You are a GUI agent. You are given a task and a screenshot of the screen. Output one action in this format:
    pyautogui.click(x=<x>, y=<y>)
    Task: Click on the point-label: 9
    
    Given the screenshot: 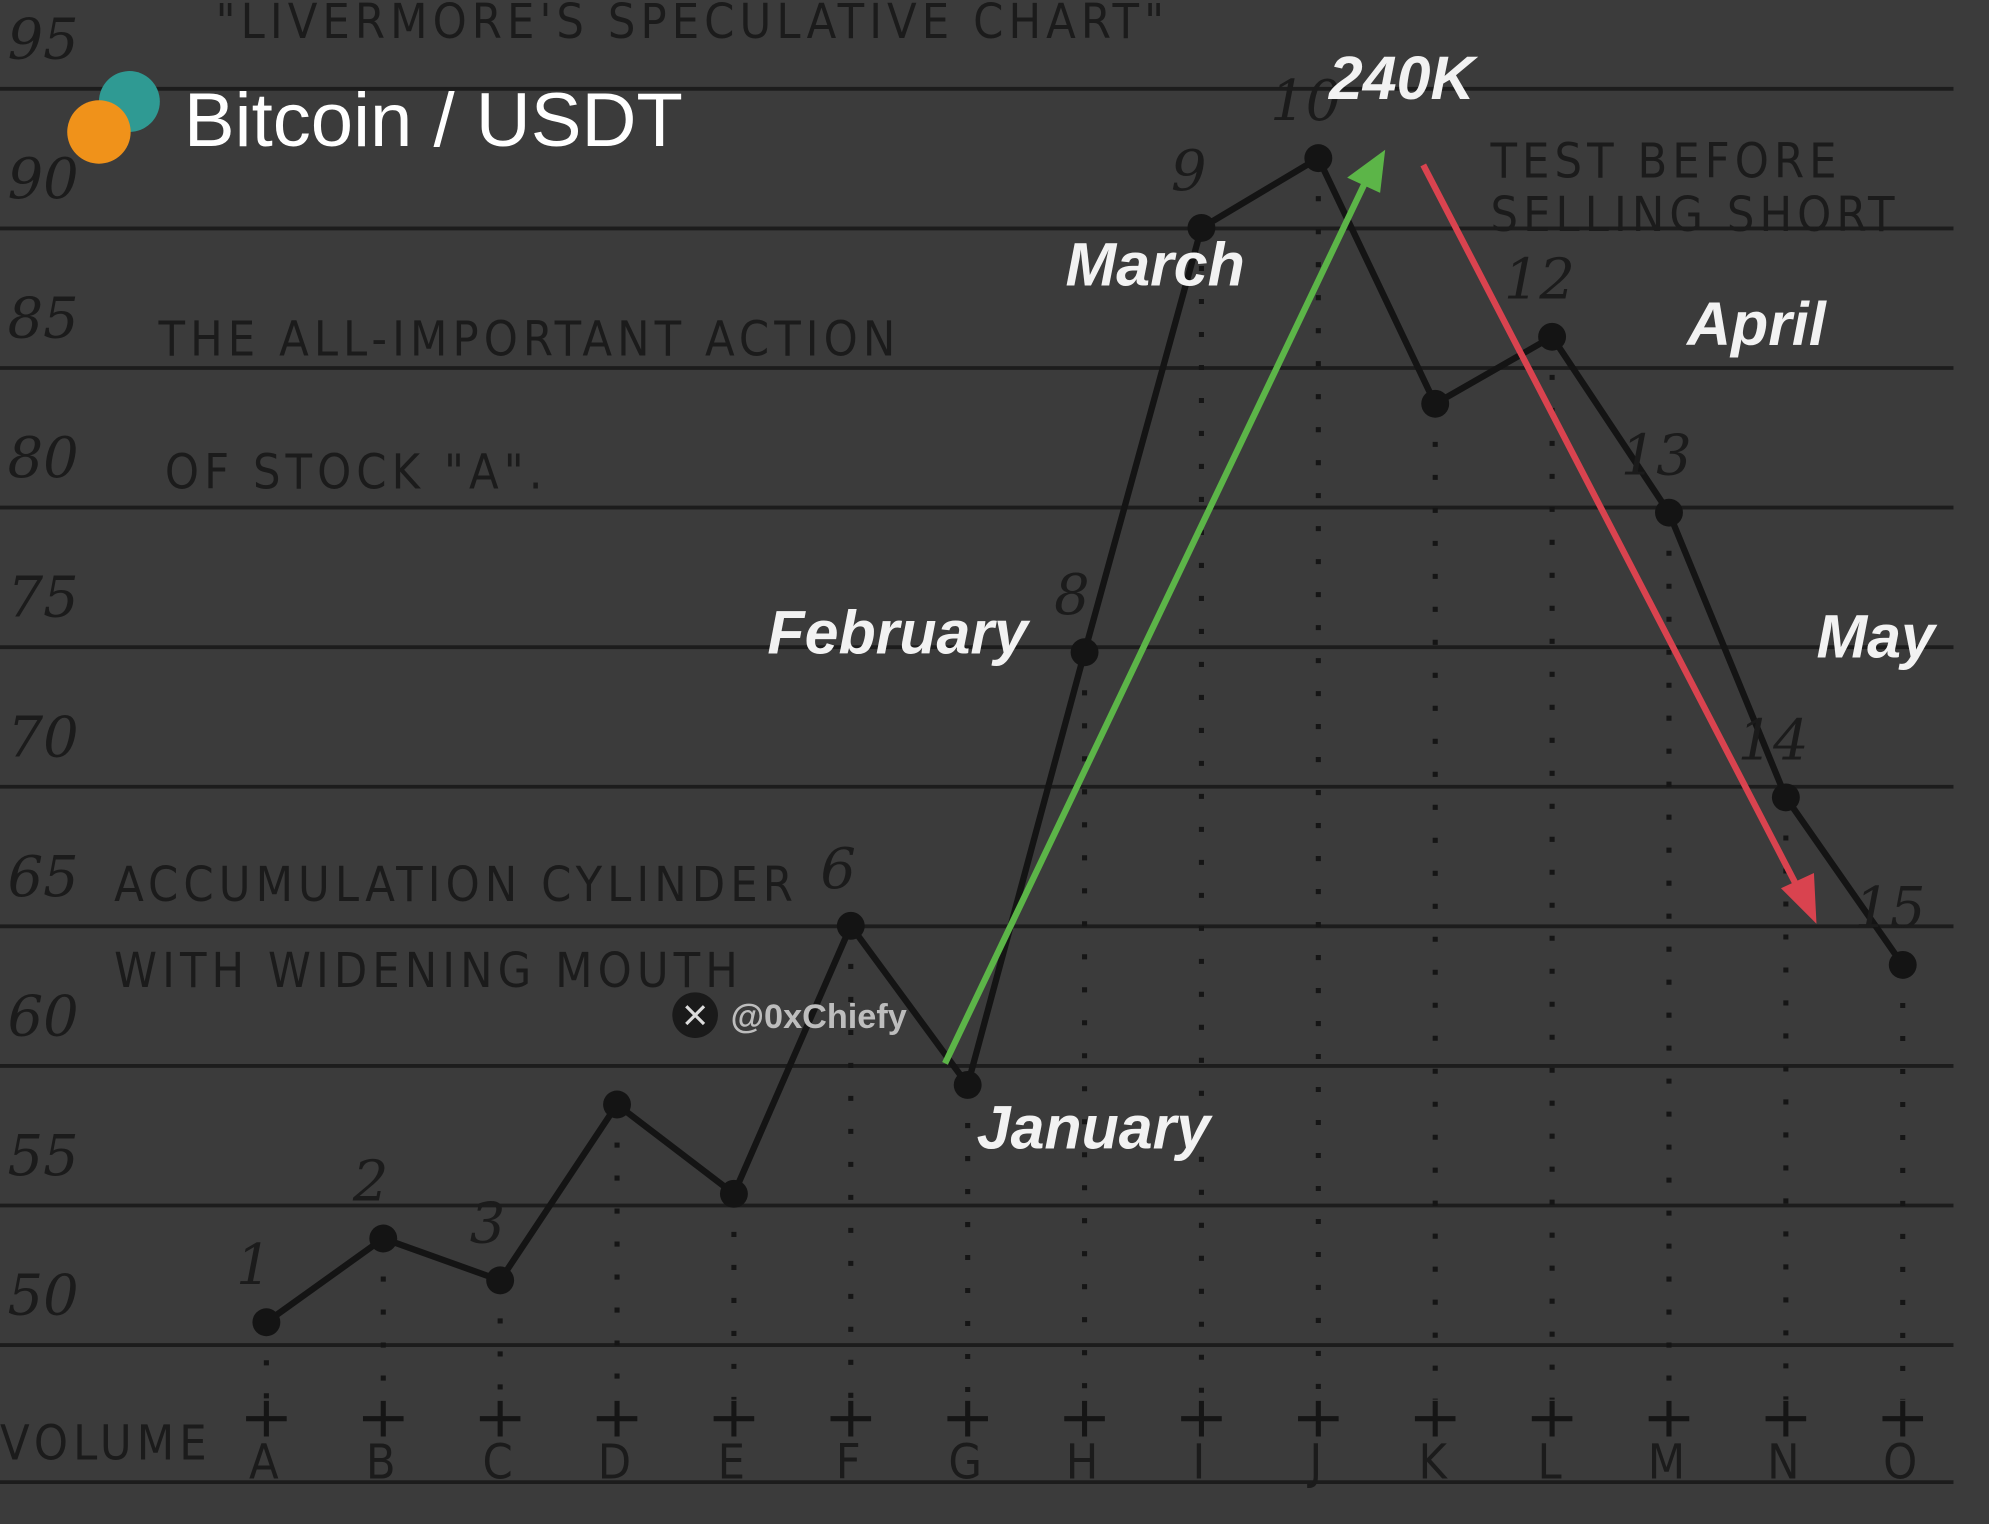 What is the action you would take?
    pyautogui.click(x=1189, y=171)
    